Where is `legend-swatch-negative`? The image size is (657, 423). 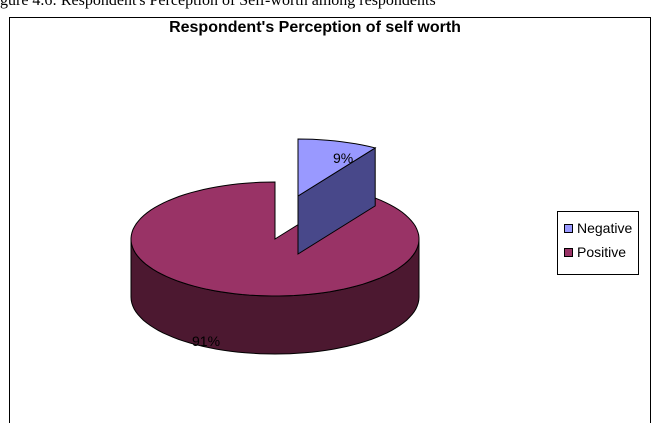
legend-swatch-negative is located at coordinates (568, 228).